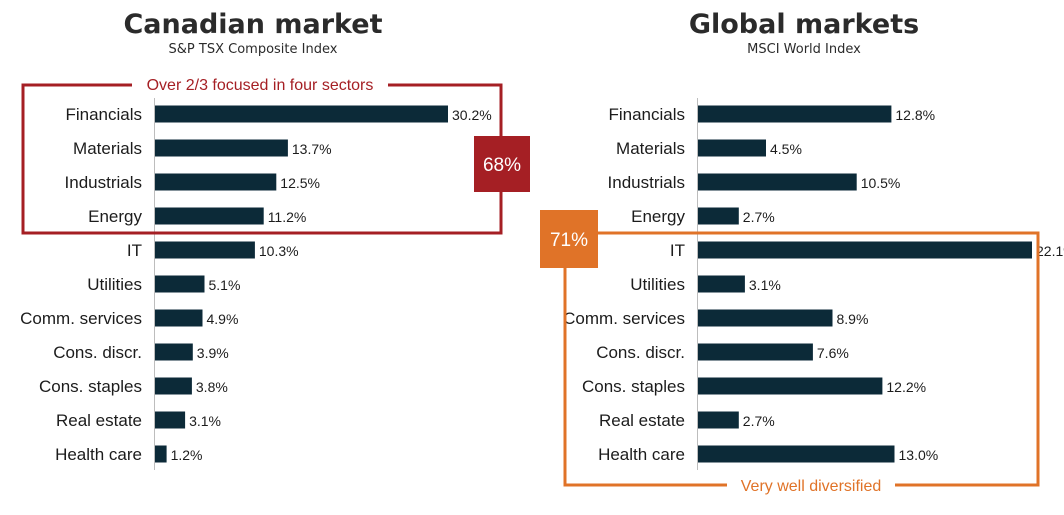  Describe the element at coordinates (107, 148) in the screenshot. I see `canadian-category-label-materials: Materials` at that location.